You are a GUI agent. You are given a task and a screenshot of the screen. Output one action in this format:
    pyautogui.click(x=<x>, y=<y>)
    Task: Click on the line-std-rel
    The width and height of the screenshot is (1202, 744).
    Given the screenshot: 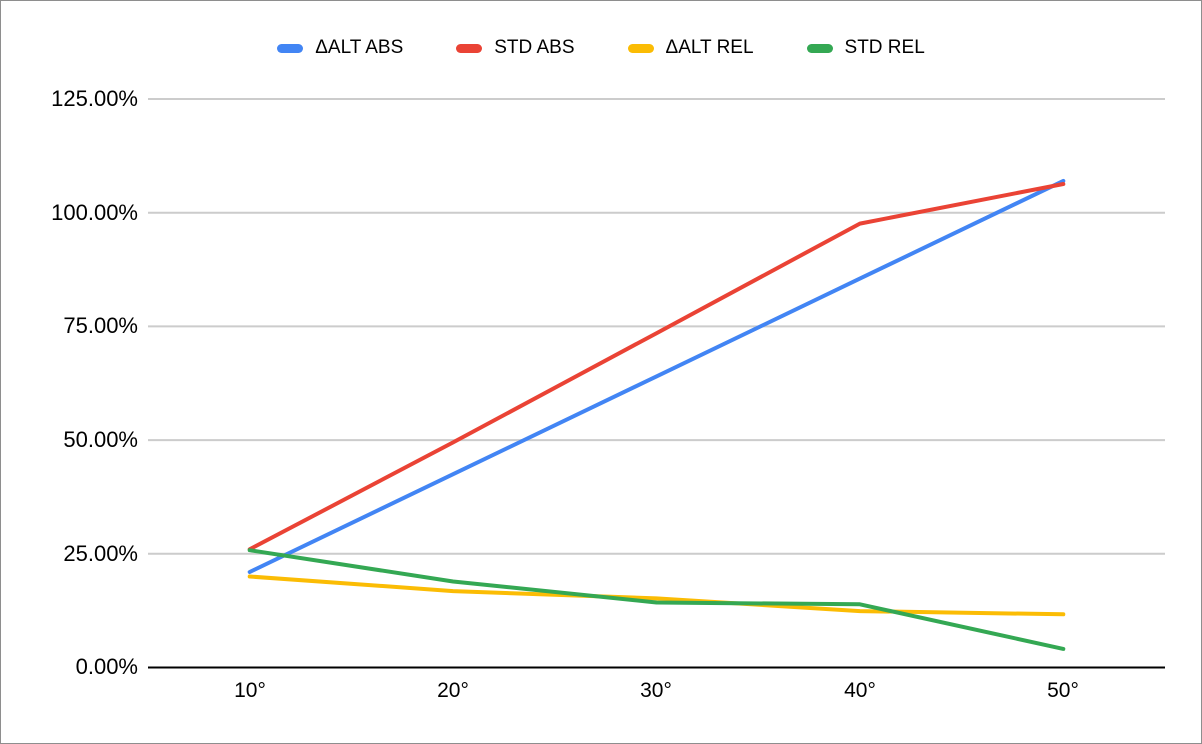 What is the action you would take?
    pyautogui.click(x=656, y=599)
    